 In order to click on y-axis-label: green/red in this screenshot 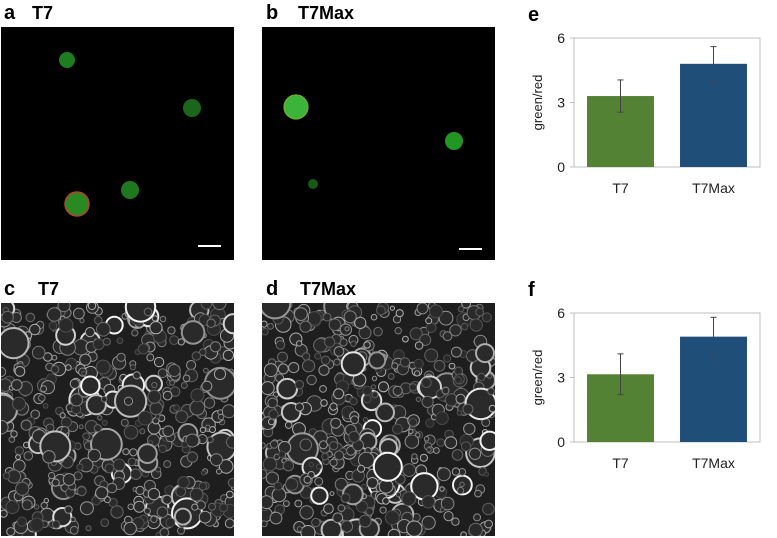, I will do `click(537, 378)`.